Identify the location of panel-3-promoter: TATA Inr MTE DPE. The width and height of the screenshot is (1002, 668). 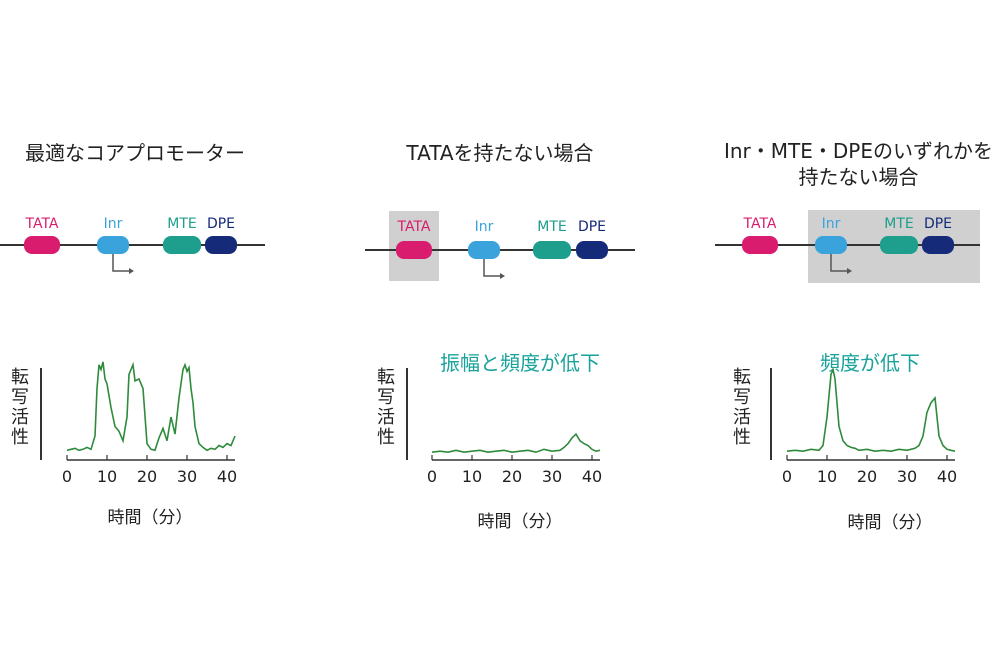
(847, 246).